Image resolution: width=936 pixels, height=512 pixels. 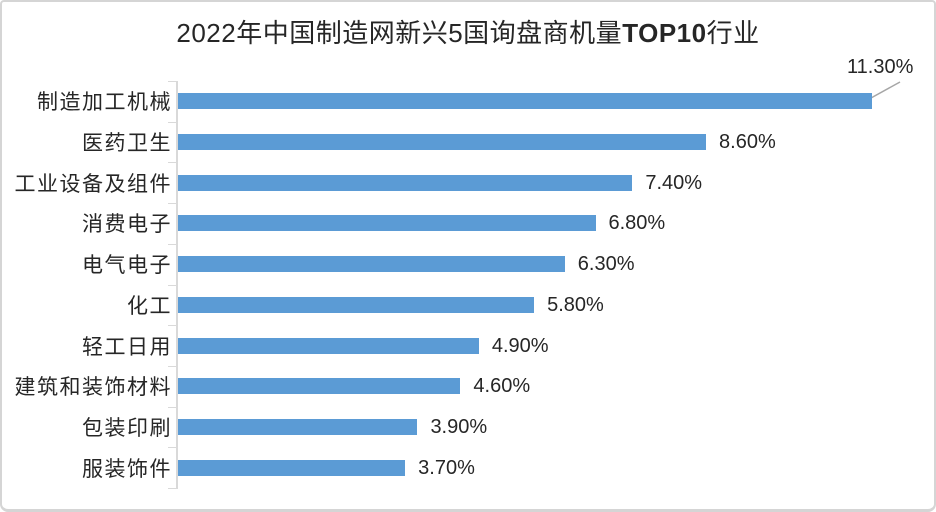 What do you see at coordinates (637, 223) in the screenshot?
I see `data-label: 6.80%` at bounding box center [637, 223].